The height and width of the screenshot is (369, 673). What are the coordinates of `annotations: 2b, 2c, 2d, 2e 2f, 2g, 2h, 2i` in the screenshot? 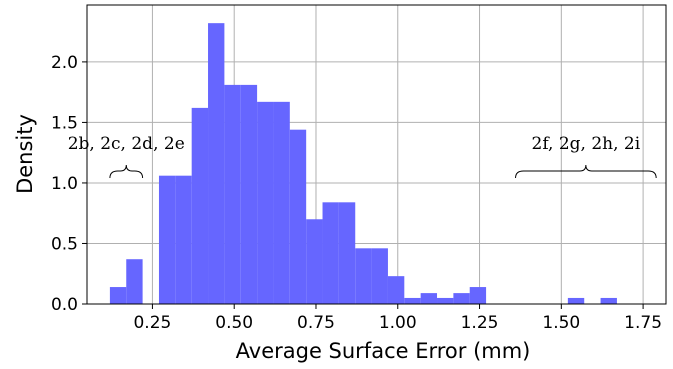 It's located at (362, 156).